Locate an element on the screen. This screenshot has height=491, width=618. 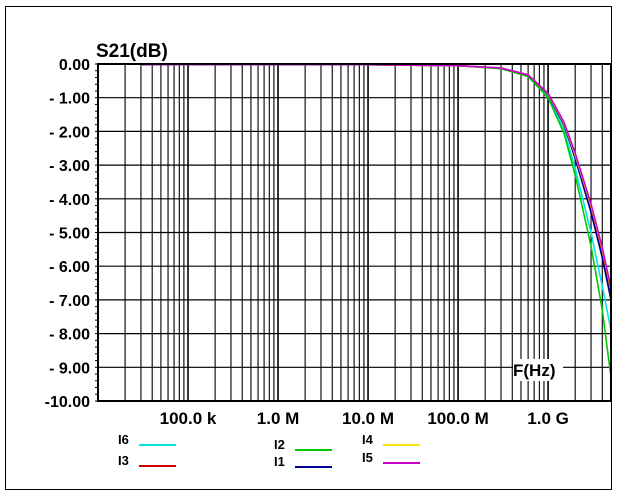
y-tick-label: - 6.00 is located at coordinates (69, 267).